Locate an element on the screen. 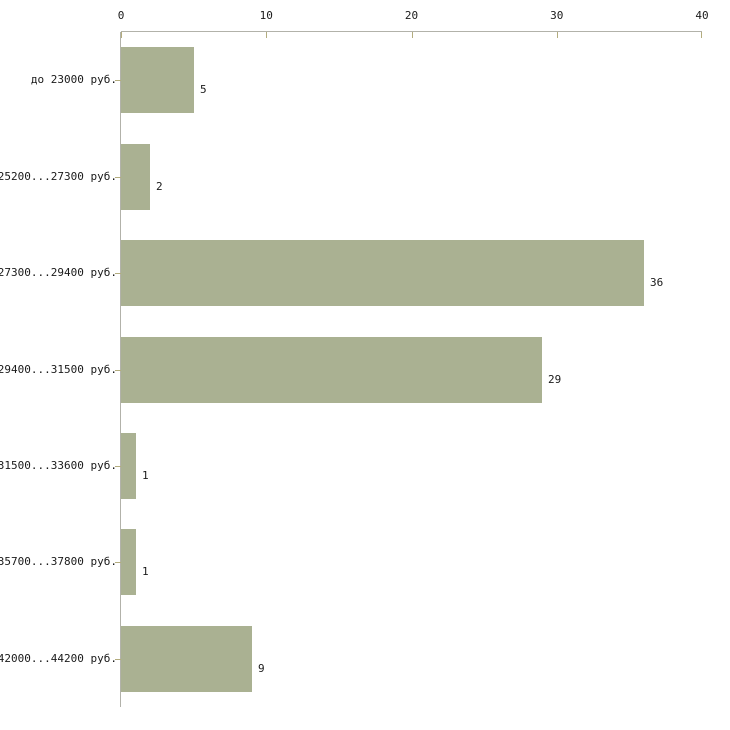 The image size is (730, 730). bar-value-label: 36 is located at coordinates (657, 282).